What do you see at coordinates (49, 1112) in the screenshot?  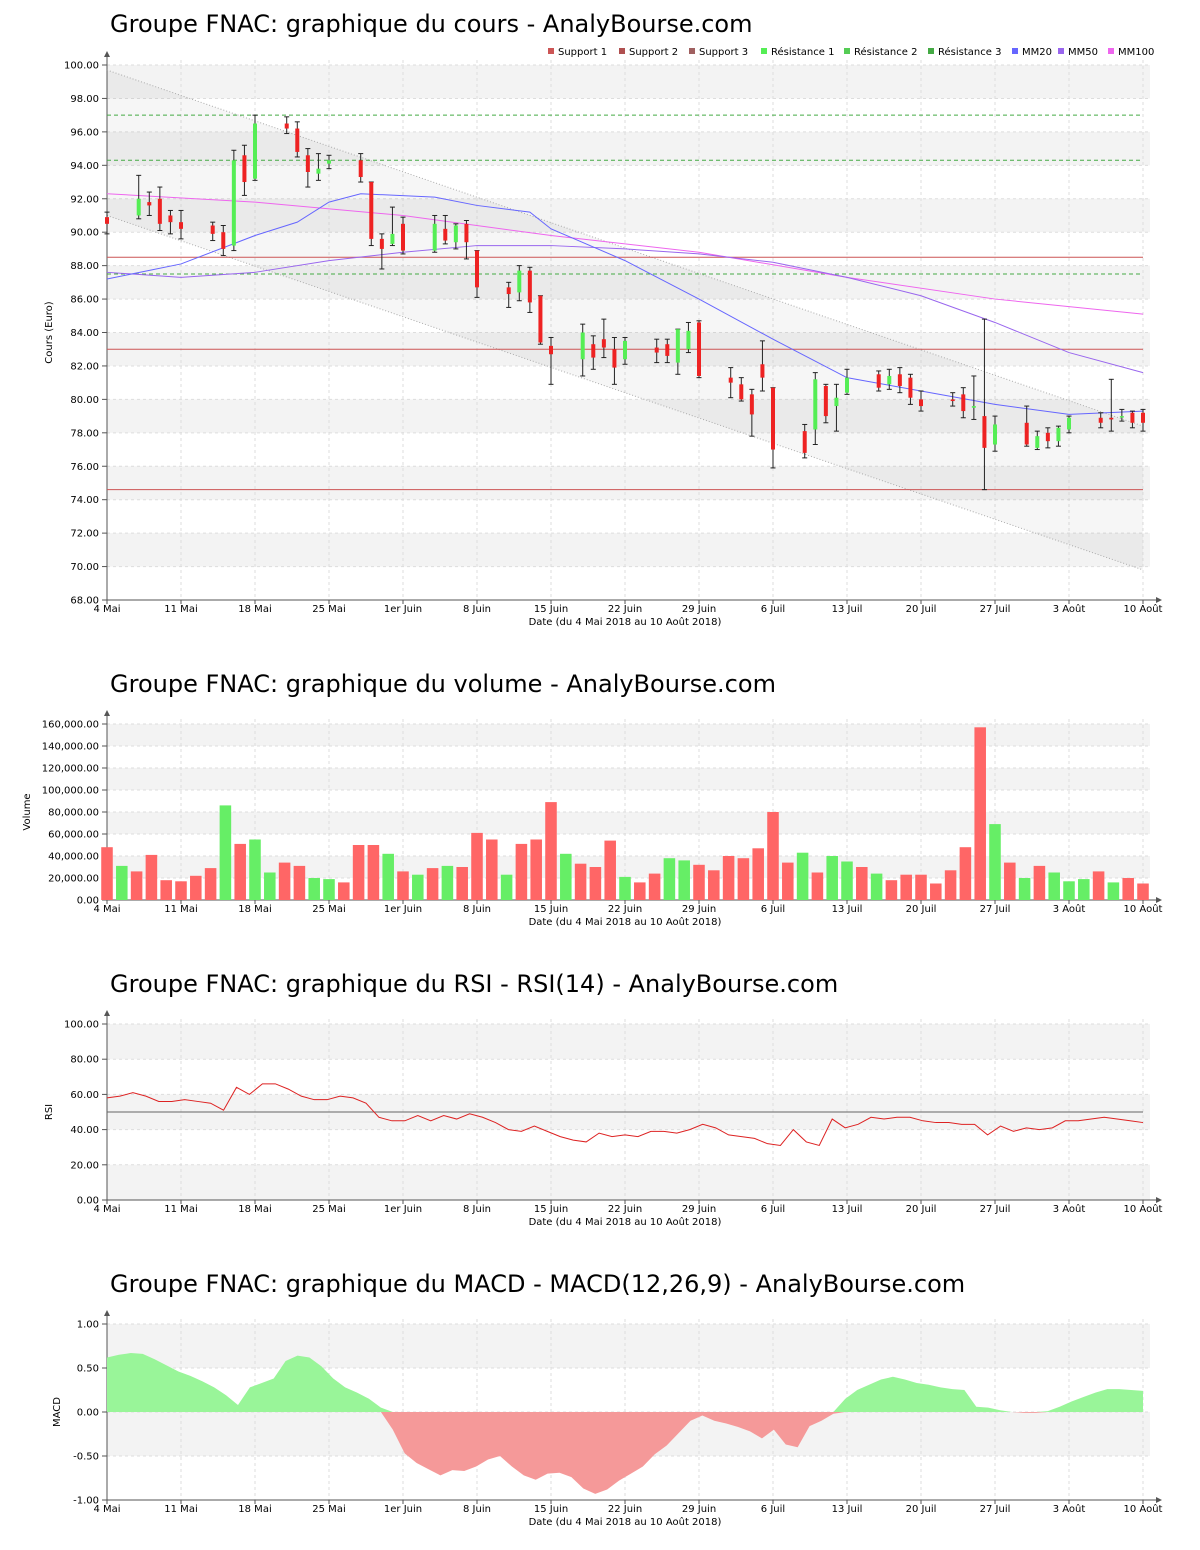 I see `y-axis-title: RSI` at bounding box center [49, 1112].